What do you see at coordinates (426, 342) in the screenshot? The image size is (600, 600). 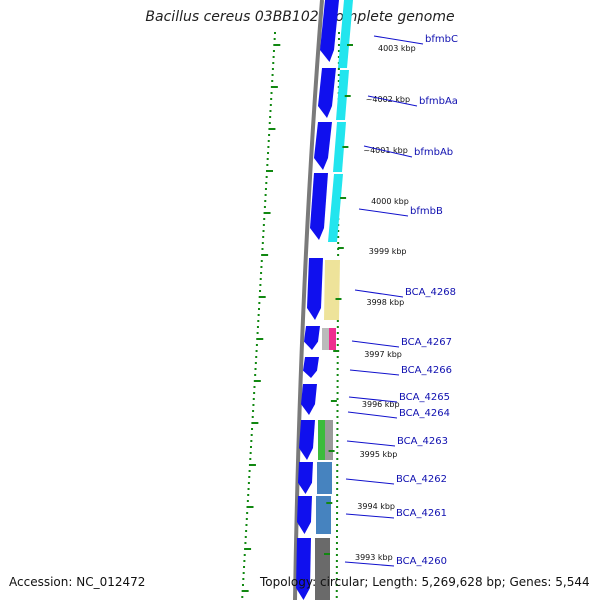 I see `gene-label: BCA_4267` at bounding box center [426, 342].